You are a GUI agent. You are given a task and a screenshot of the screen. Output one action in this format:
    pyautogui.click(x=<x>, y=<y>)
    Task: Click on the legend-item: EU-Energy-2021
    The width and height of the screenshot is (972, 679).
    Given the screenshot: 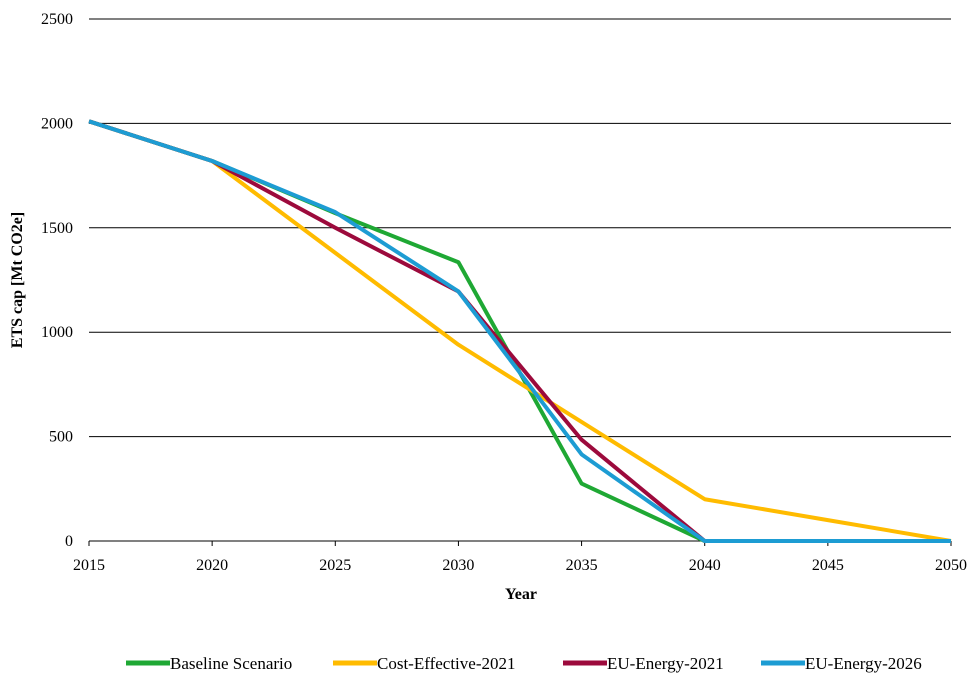 What is the action you would take?
    pyautogui.click(x=643, y=663)
    